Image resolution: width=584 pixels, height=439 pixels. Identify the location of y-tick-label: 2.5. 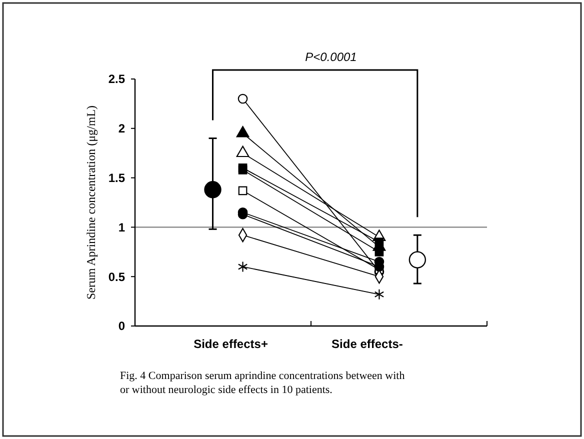
(117, 79).